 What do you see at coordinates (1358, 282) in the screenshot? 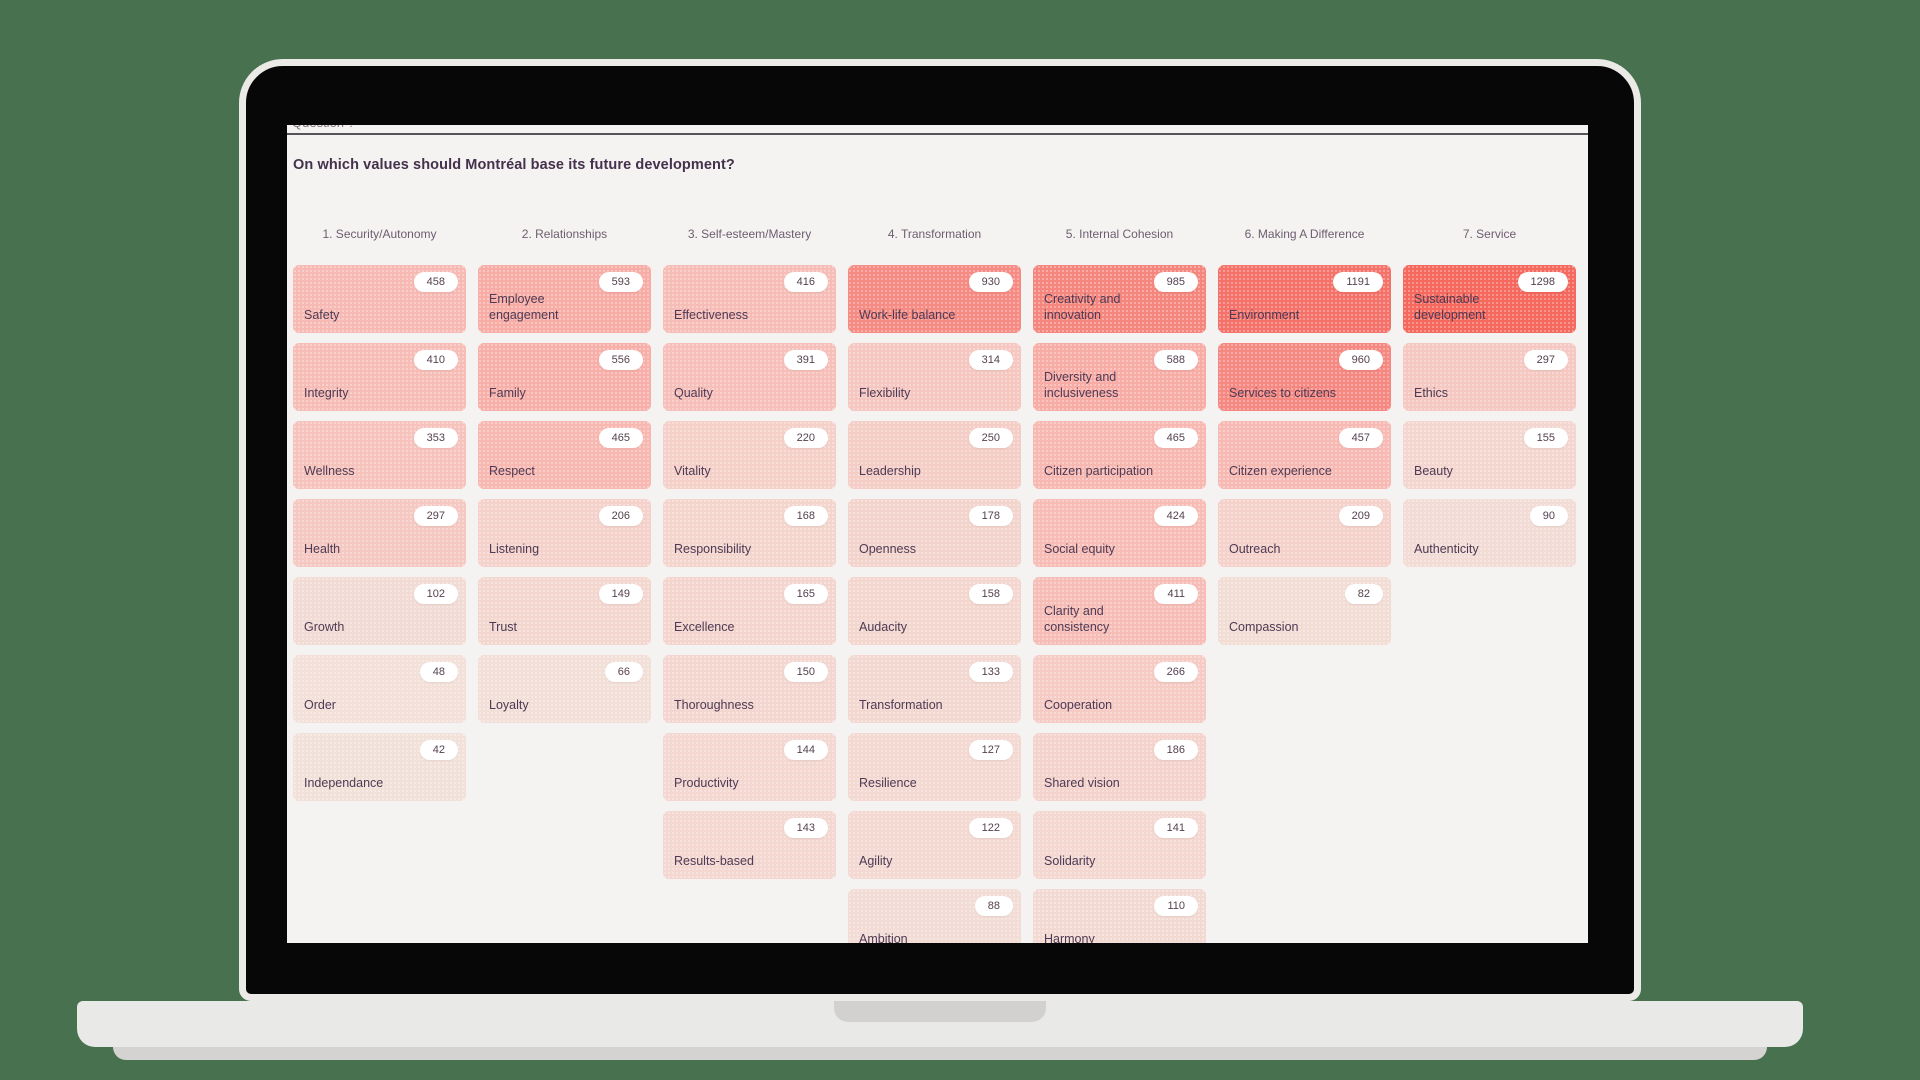
I see `value-count-badge: 1191` at bounding box center [1358, 282].